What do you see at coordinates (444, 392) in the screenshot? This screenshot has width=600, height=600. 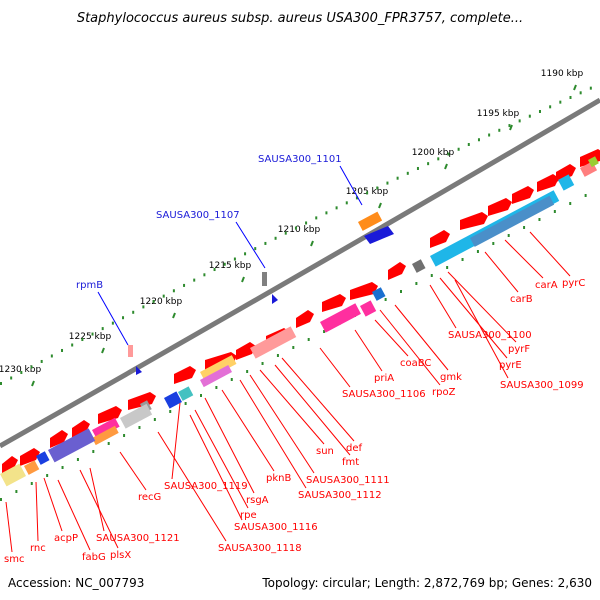 I see `gene-label: rpoZ` at bounding box center [444, 392].